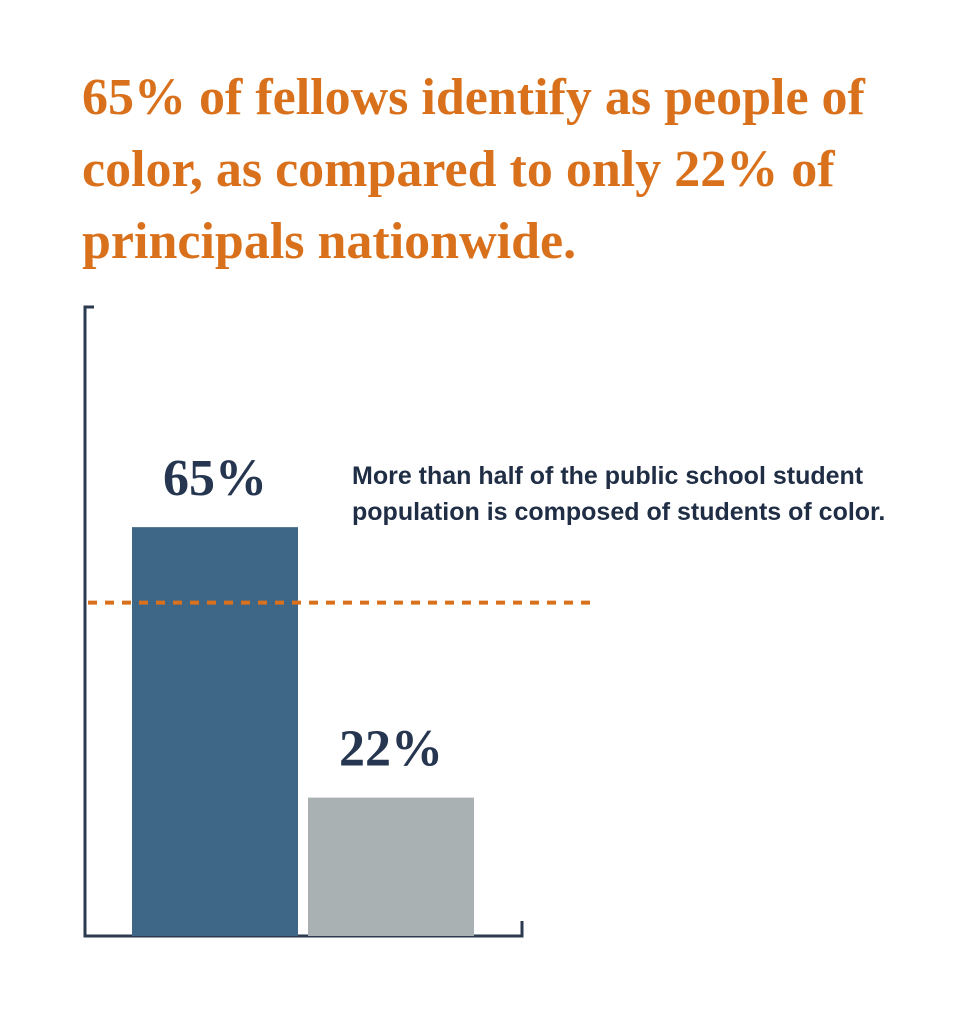 This screenshot has width=978, height=1024. I want to click on value-label: 65%, so click(215, 478).